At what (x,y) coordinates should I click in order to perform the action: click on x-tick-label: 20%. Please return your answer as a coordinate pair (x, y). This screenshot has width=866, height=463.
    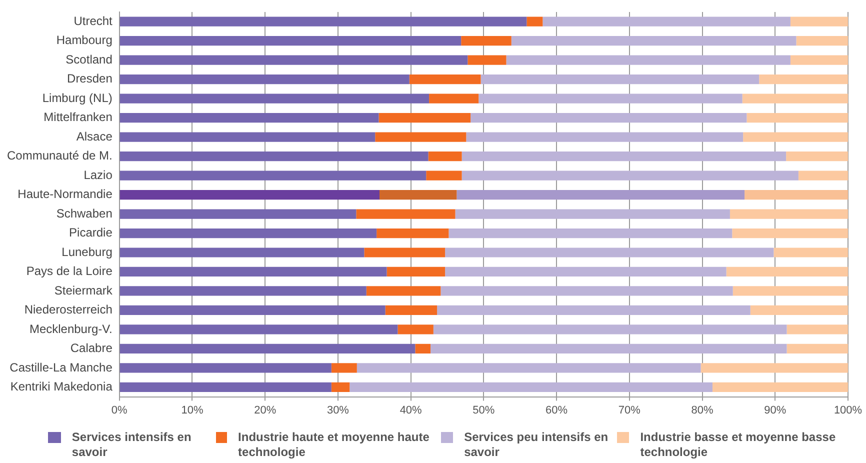
    Looking at the image, I should click on (265, 410).